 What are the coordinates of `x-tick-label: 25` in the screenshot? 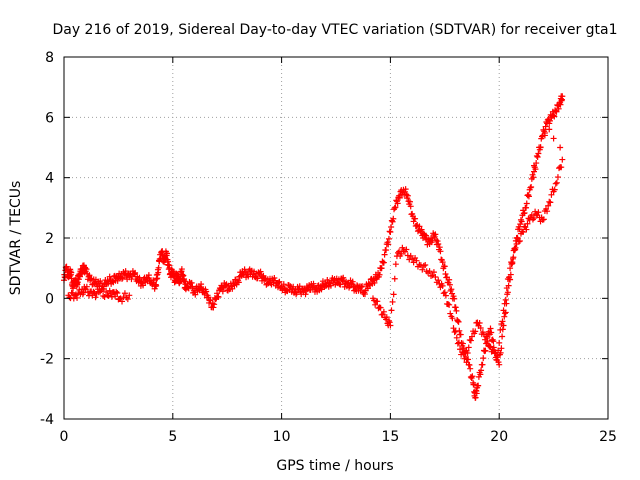 It's located at (608, 437).